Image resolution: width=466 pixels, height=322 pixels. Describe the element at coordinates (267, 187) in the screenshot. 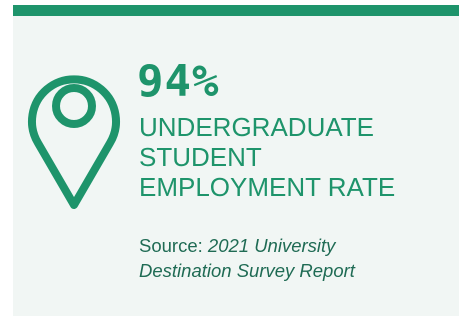

I see `stat-label-line: EMPLOYMENT RATE` at that location.